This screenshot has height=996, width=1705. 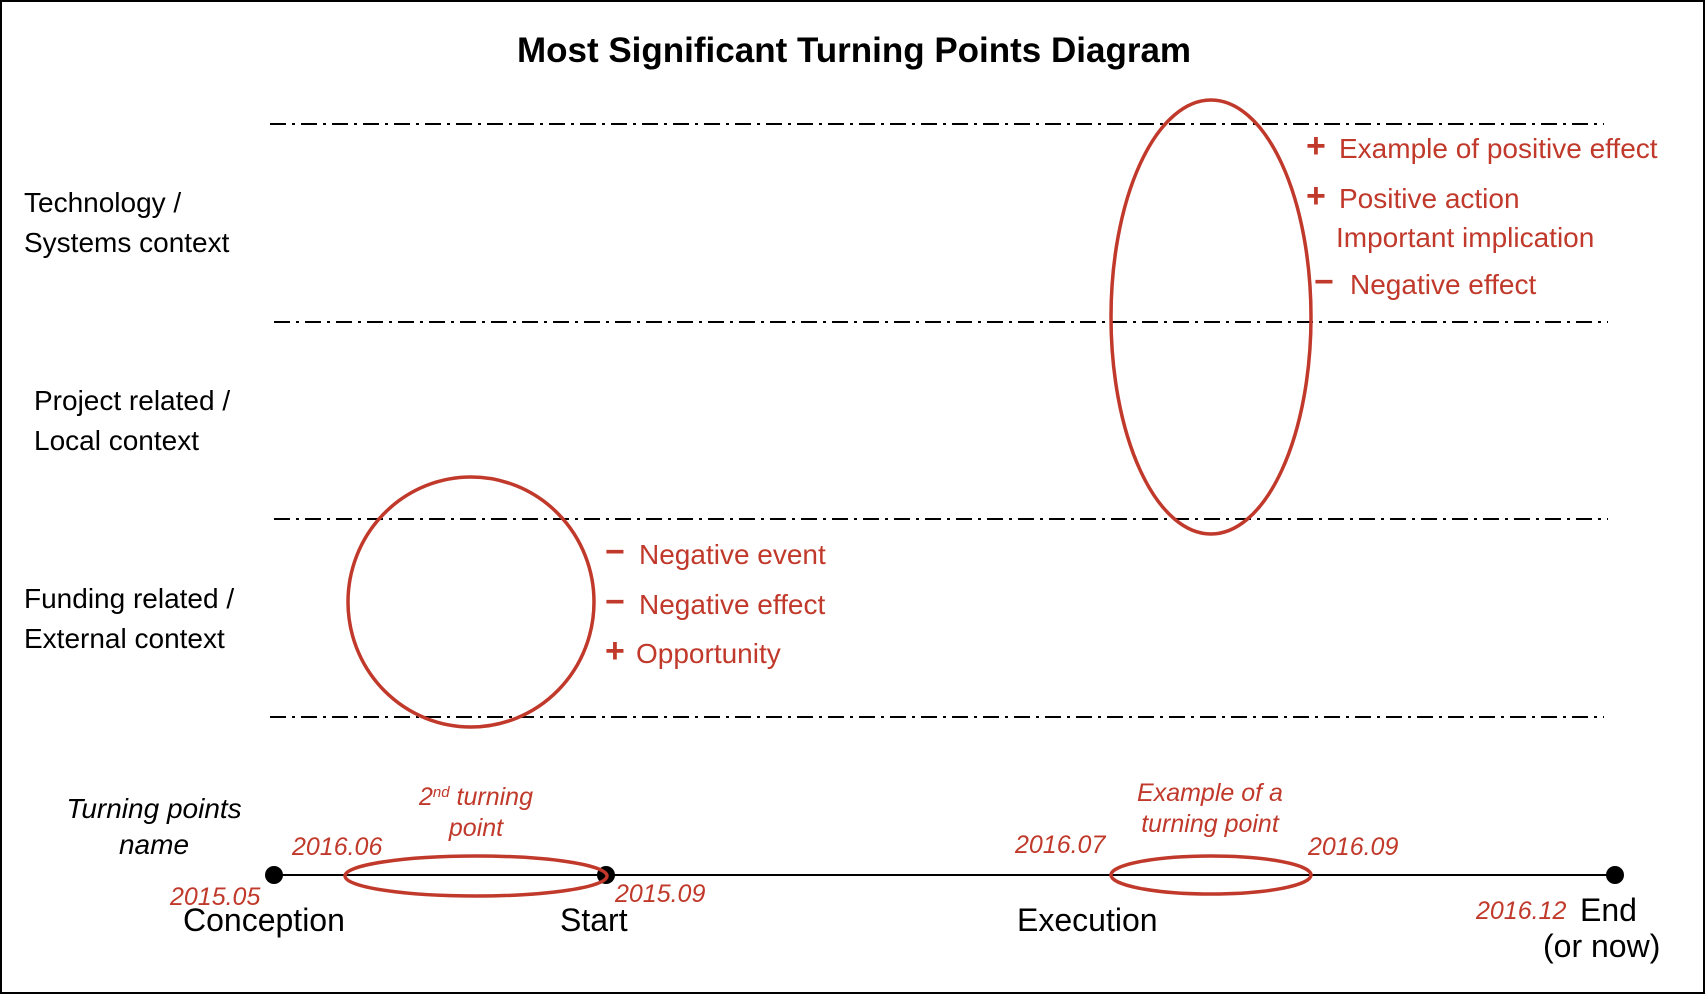 What do you see at coordinates (264, 920) in the screenshot?
I see `phase-conception: Conception` at bounding box center [264, 920].